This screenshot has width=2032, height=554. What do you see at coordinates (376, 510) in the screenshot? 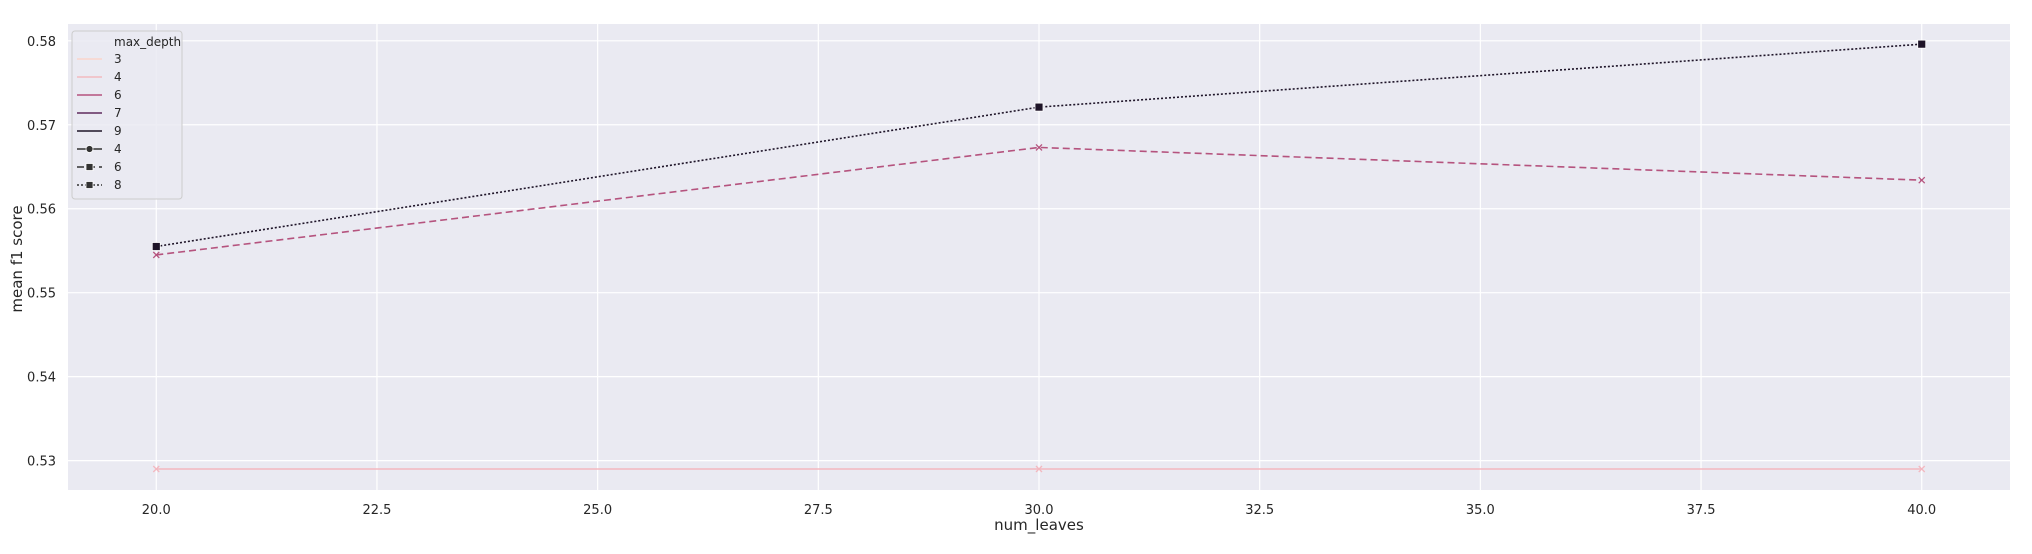
I see `x-tick-label: 22.5` at bounding box center [376, 510].